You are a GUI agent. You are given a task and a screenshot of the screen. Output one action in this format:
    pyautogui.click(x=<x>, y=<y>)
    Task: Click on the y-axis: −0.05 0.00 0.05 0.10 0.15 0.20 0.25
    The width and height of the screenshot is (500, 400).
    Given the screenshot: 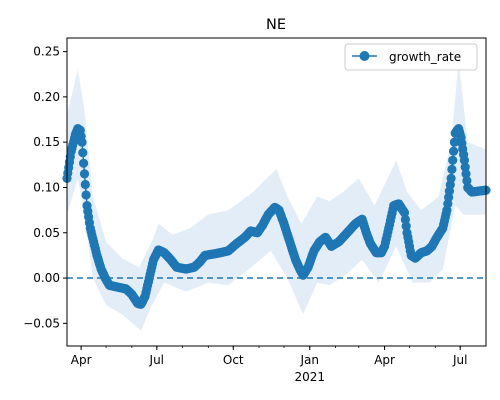 What is the action you would take?
    pyautogui.click(x=45, y=187)
    